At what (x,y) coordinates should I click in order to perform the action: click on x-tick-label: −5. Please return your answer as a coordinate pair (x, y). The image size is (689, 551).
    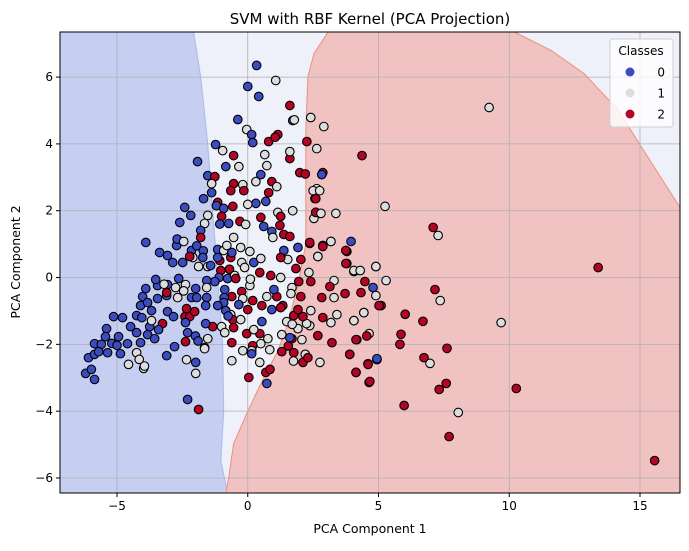
    Looking at the image, I should click on (117, 506).